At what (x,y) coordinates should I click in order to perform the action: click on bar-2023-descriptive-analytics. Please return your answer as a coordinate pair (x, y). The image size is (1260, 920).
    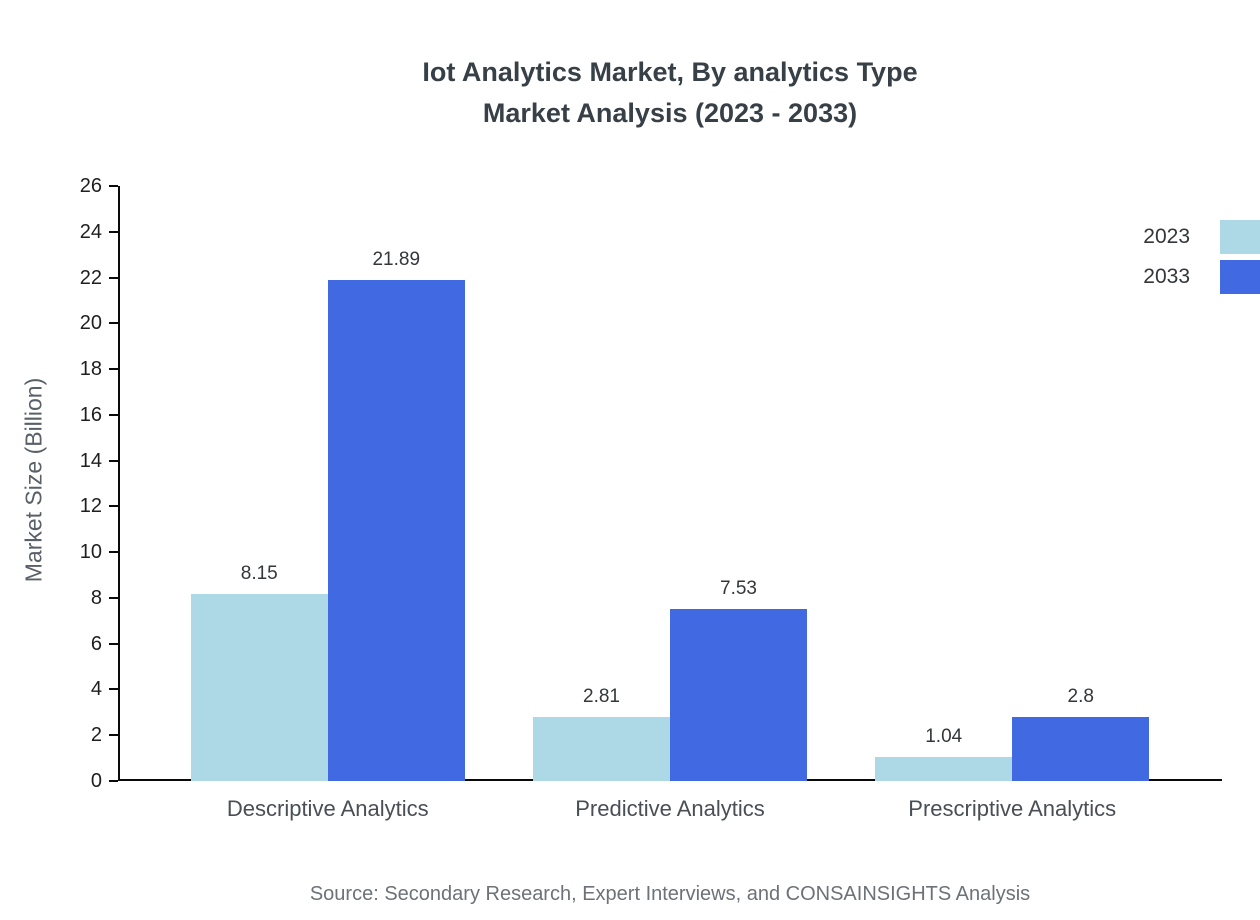
    Looking at the image, I should click on (259, 687).